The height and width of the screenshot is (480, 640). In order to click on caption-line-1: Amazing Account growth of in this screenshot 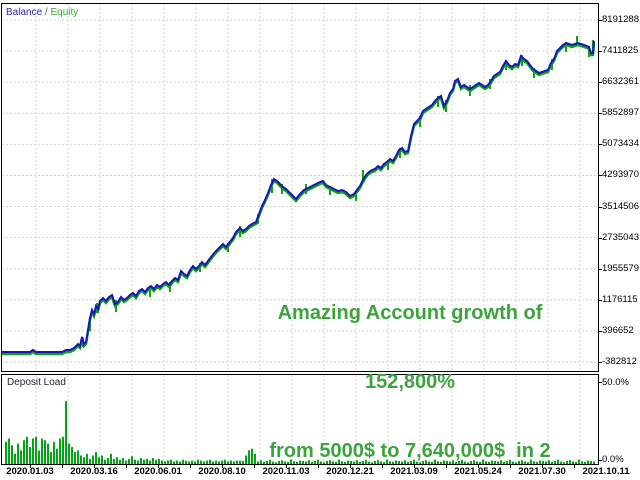, I will do `click(410, 313)`.